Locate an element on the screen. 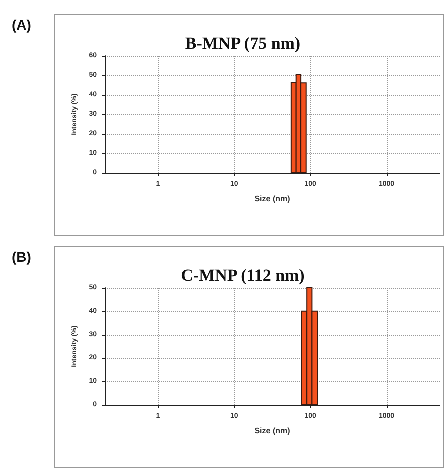 This screenshot has height=472, width=444. text: (B) is located at coordinates (22, 257).